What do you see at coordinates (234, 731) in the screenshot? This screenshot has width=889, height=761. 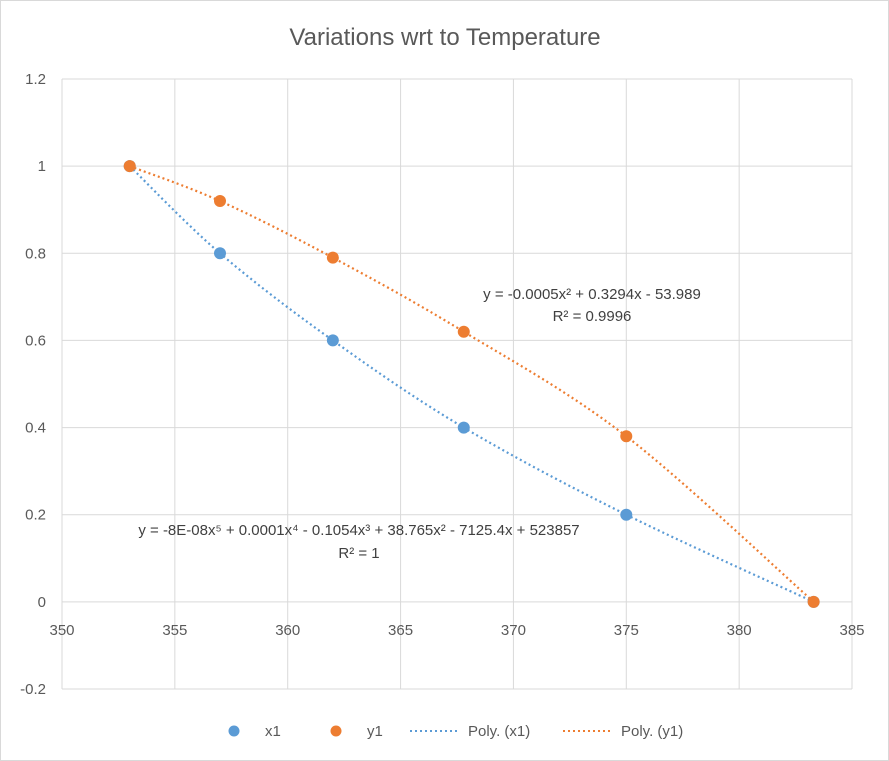 I see `legend-marker-x1` at bounding box center [234, 731].